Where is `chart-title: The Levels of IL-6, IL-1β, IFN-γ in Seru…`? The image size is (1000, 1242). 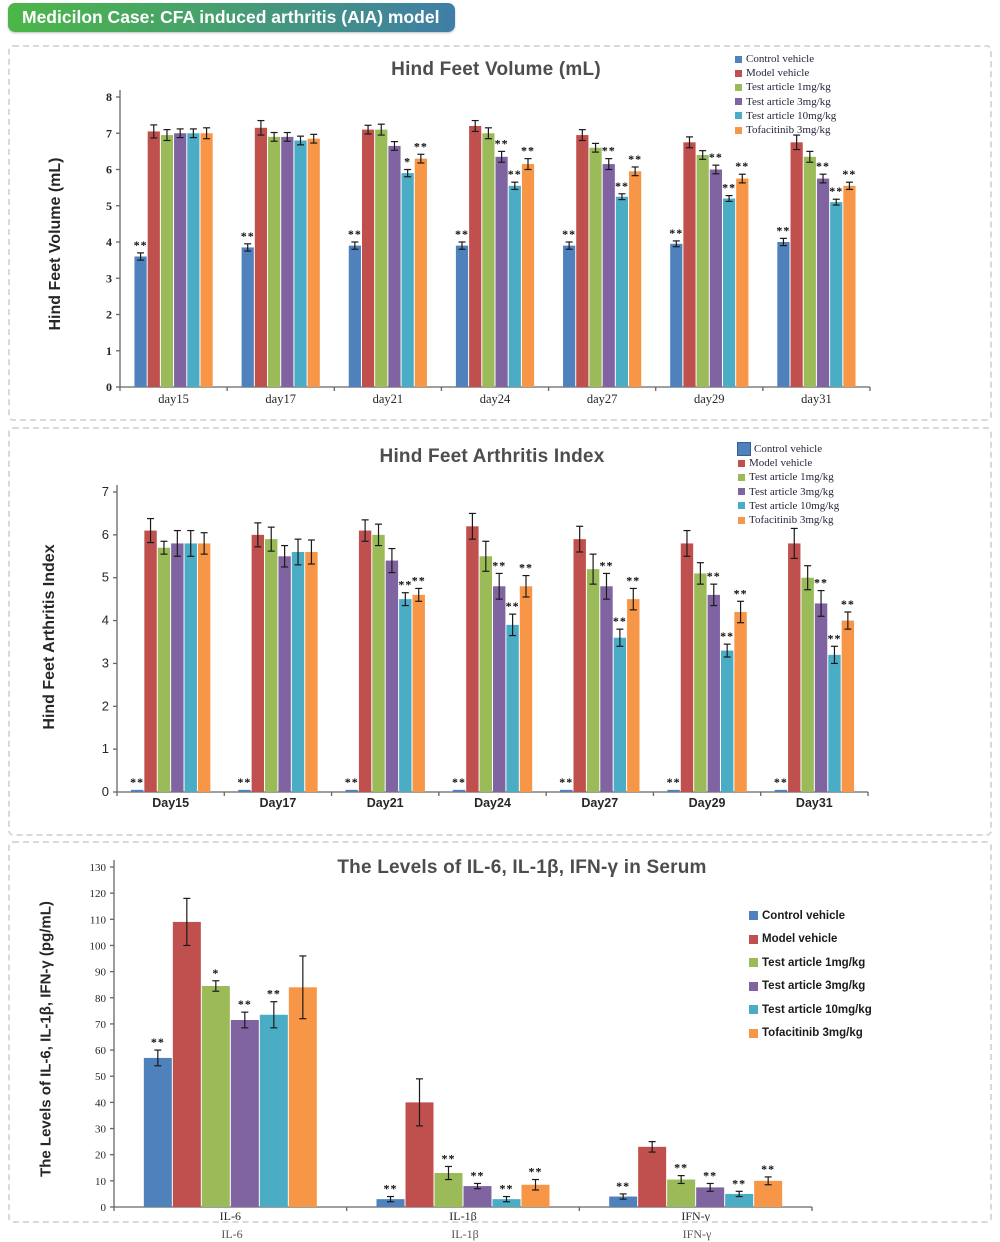
chart-title: The Levels of IL-6, IL-1β, IFN-γ in Seru… is located at coordinates (522, 867).